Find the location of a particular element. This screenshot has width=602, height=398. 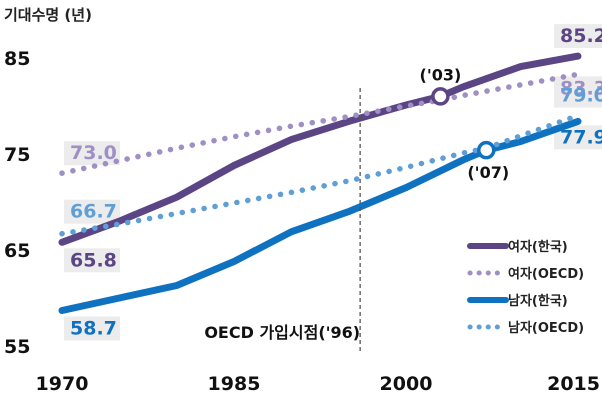

crossover-label-07: ('07) is located at coordinates (488, 172).